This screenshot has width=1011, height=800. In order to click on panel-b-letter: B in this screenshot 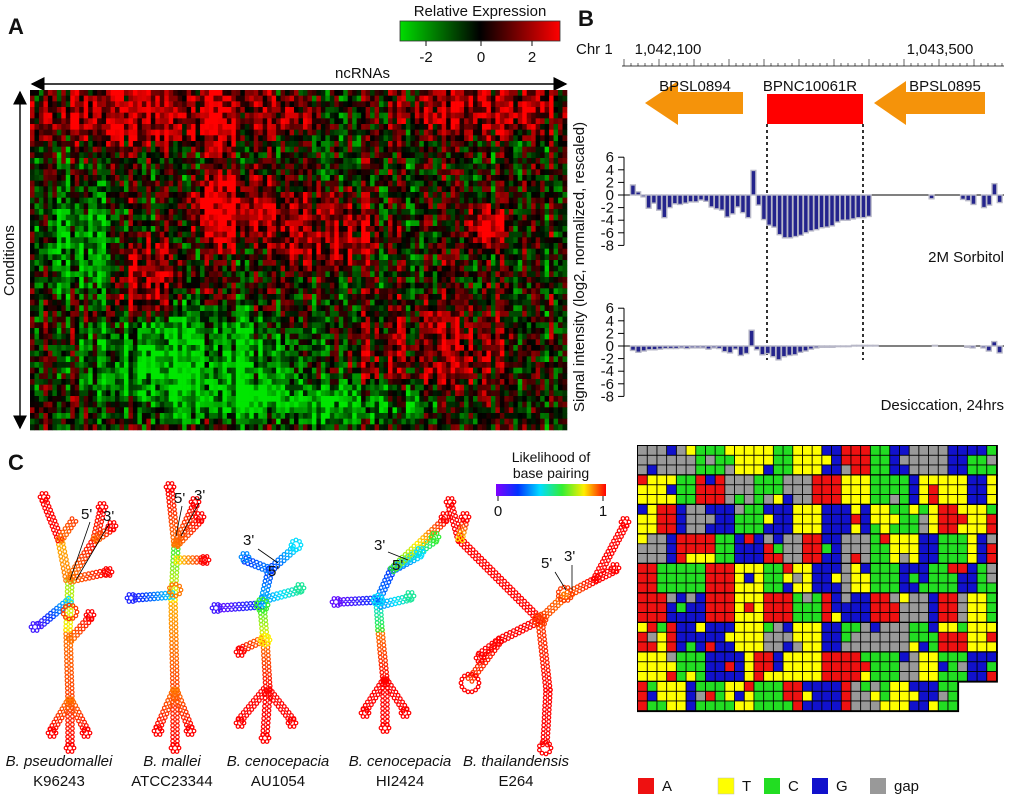, I will do `click(586, 18)`.